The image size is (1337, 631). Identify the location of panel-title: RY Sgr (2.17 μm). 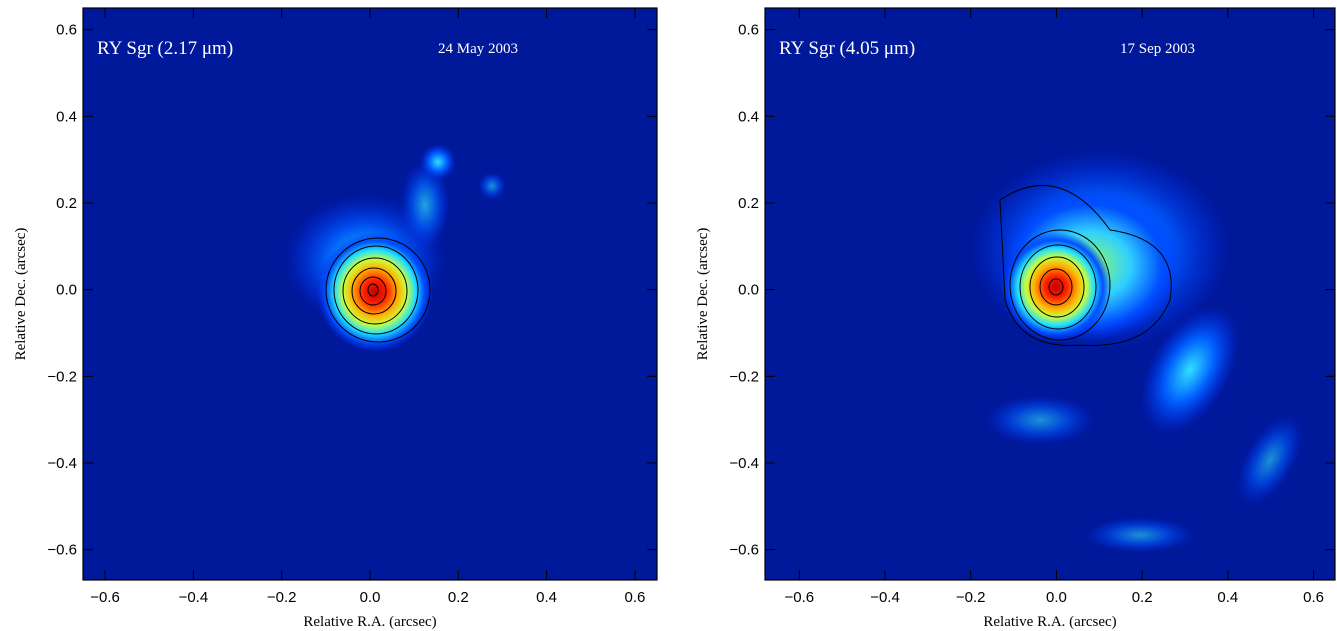
(165, 48).